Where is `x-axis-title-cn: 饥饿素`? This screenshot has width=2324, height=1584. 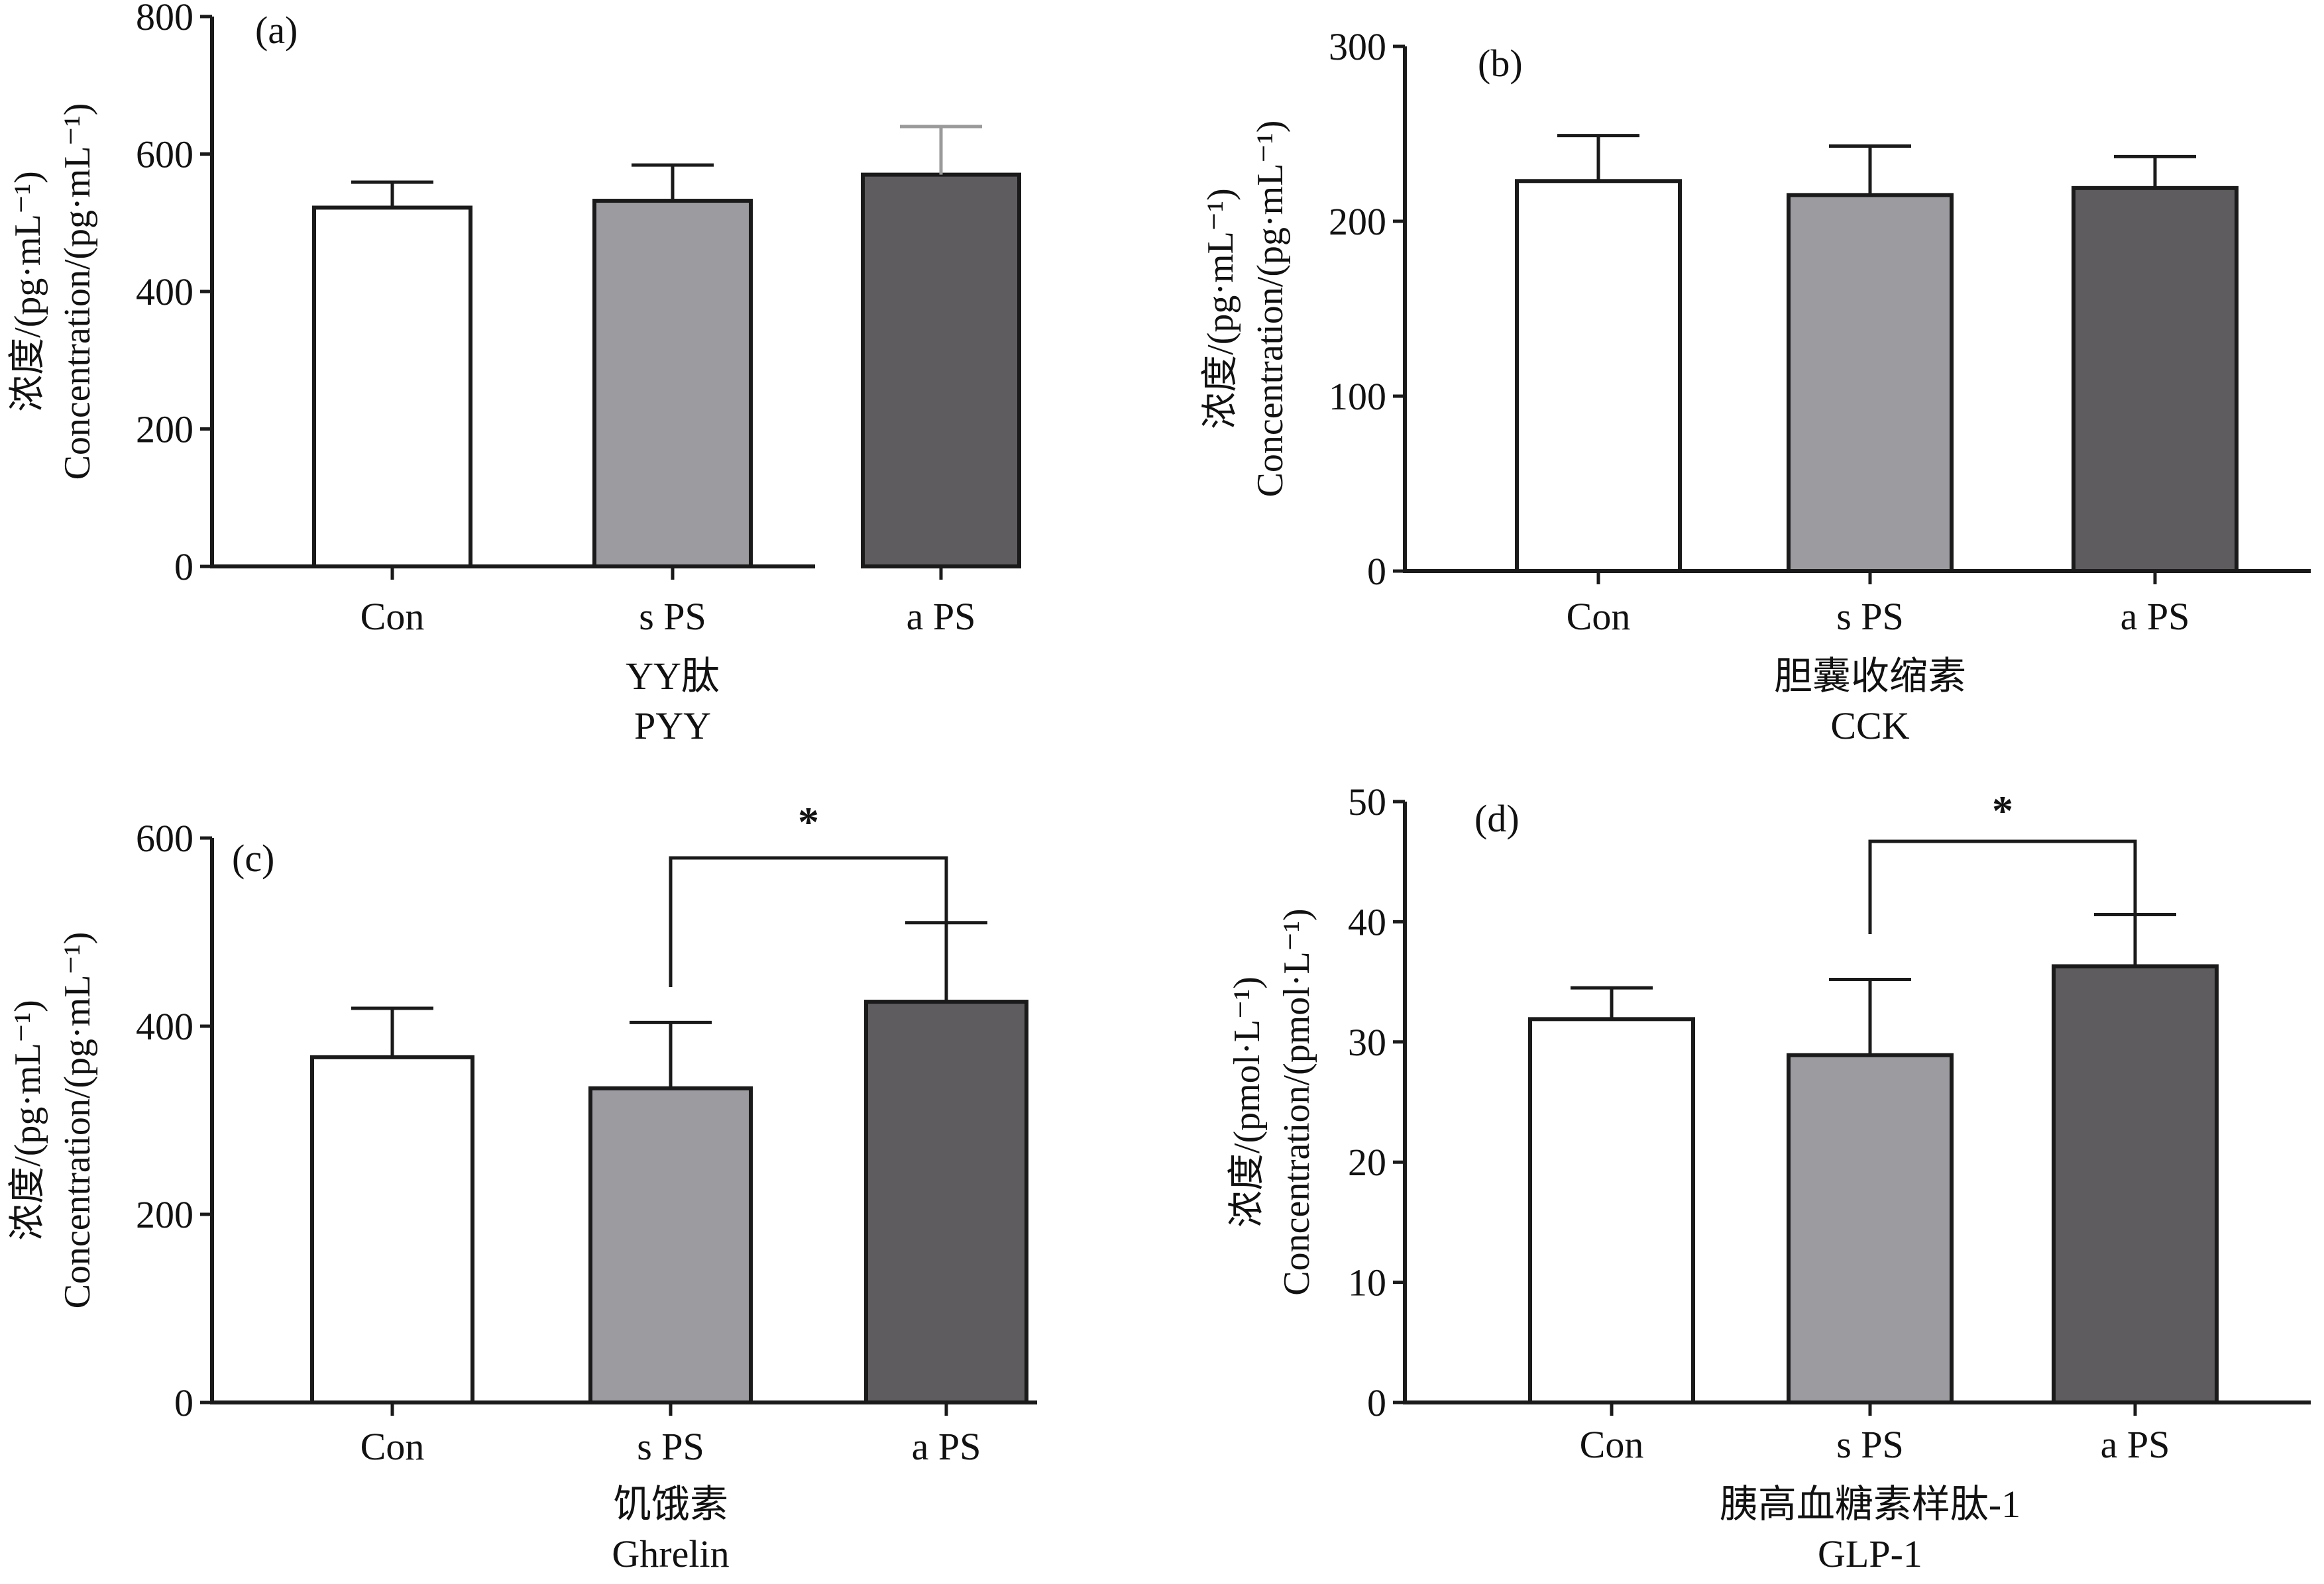
x-axis-title-cn: 饥饿素 is located at coordinates (670, 1504).